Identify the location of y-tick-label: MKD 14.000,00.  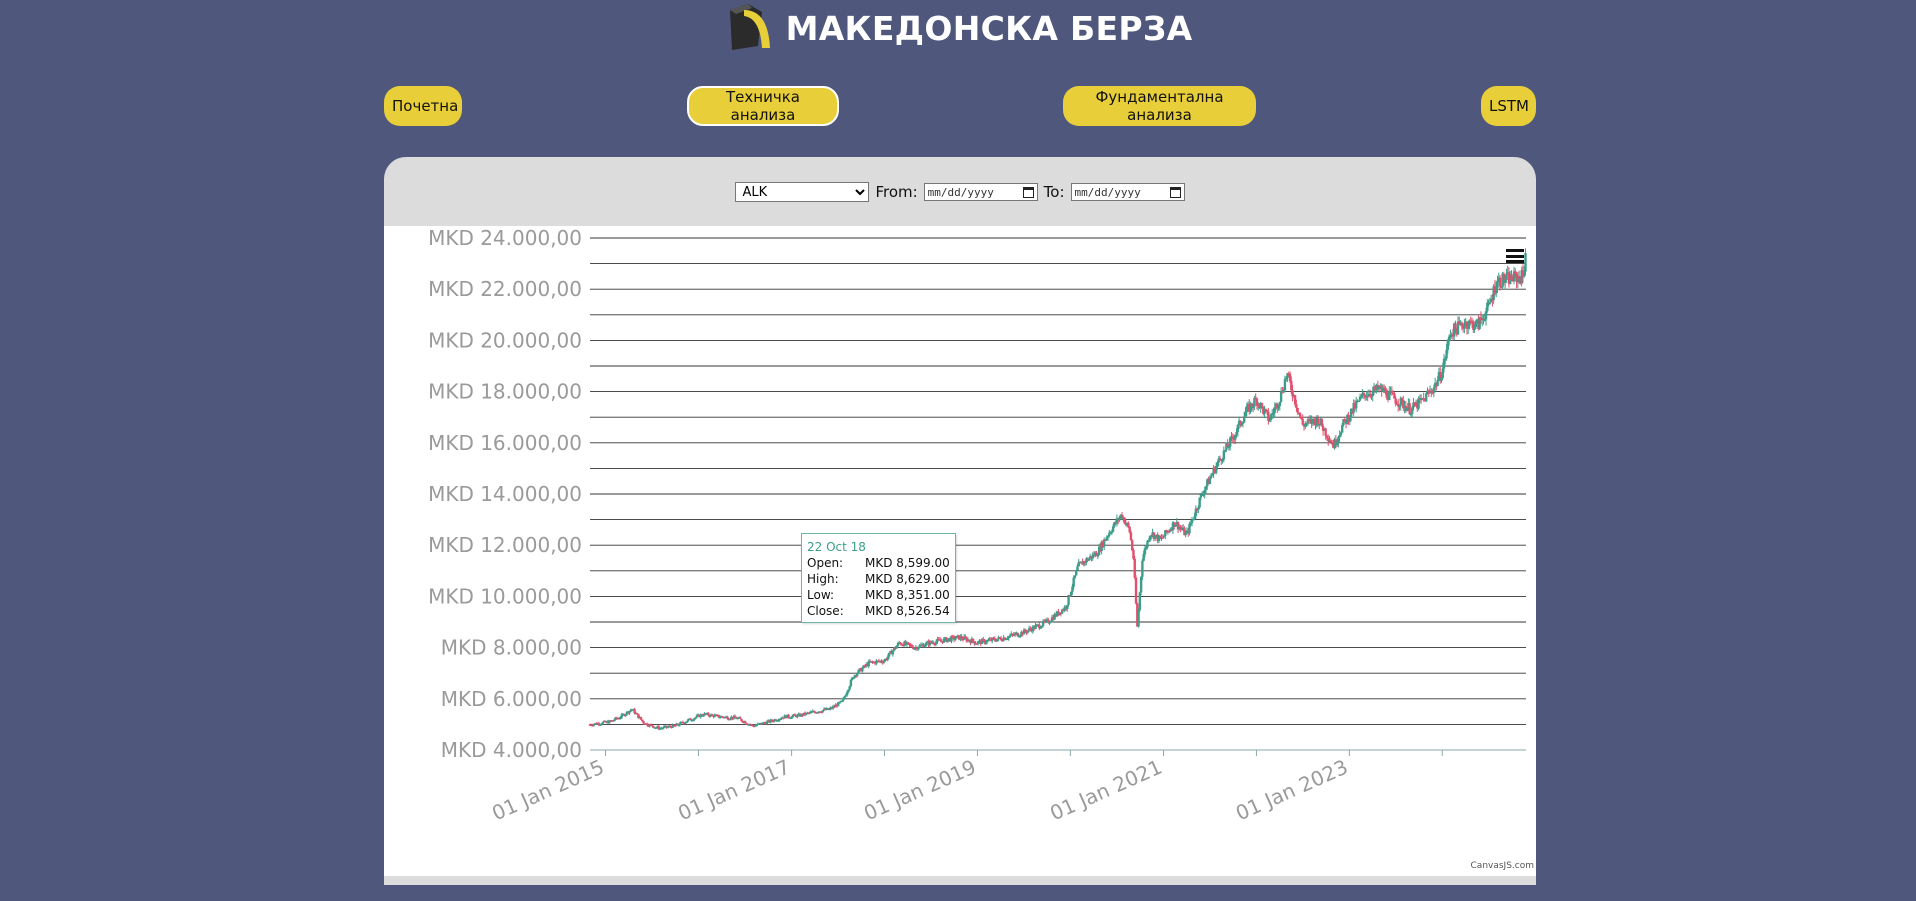
(505, 494).